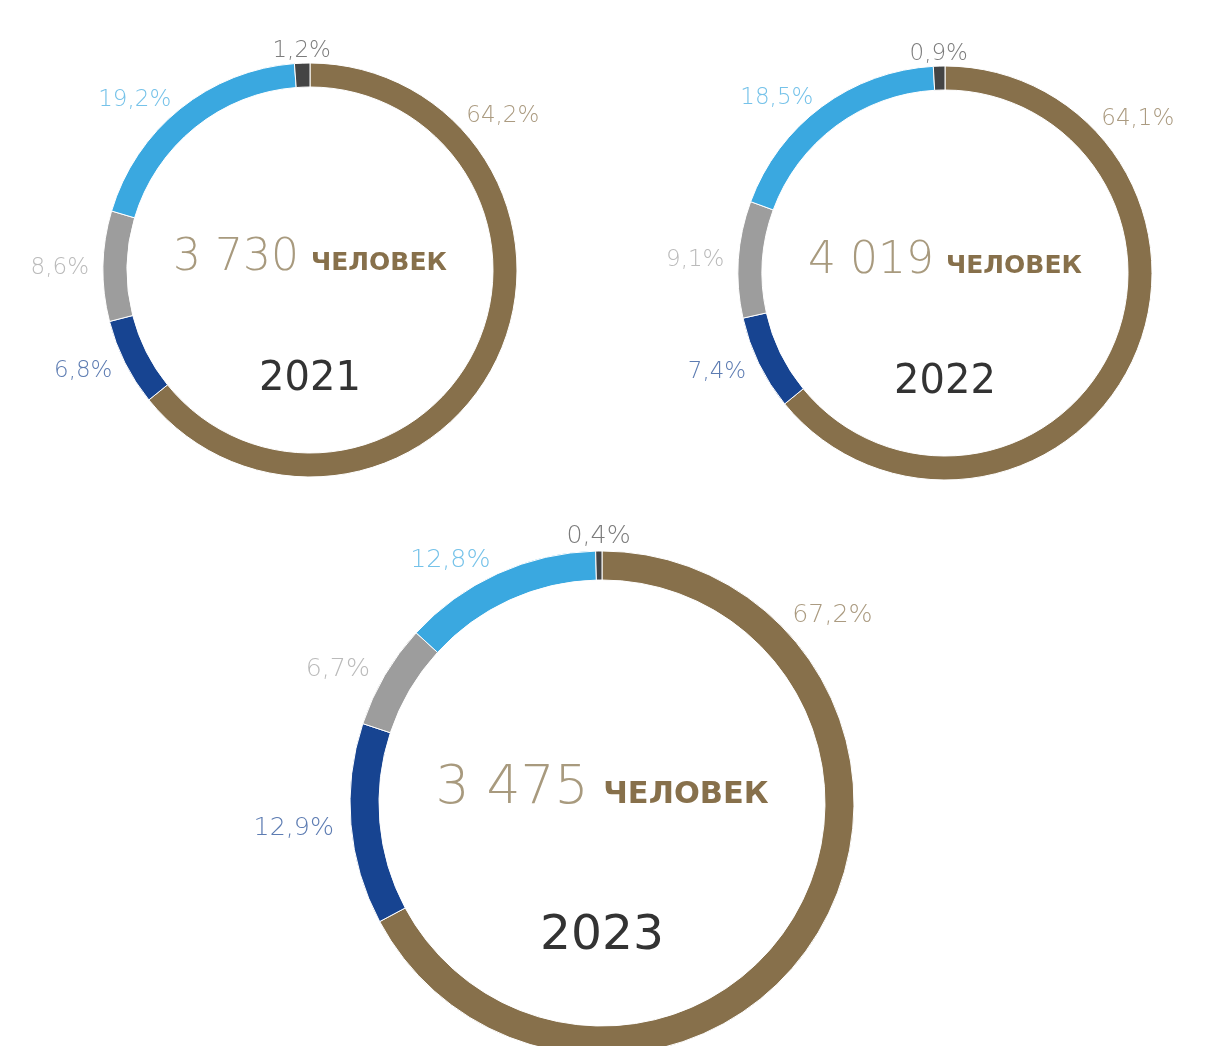 This screenshot has width=1211, height=1046. Describe the element at coordinates (598, 534) in the screenshot. I see `data-label: 0,4%` at that location.